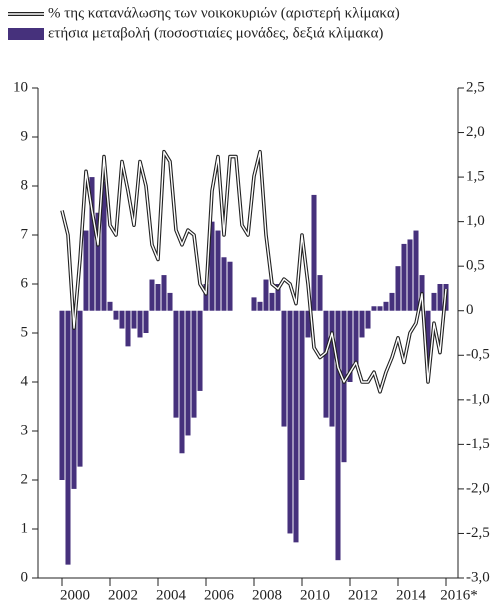 This screenshot has width=497, height=610. What do you see at coordinates (25, 332) in the screenshot?
I see `y-tick-label: 5` at bounding box center [25, 332].